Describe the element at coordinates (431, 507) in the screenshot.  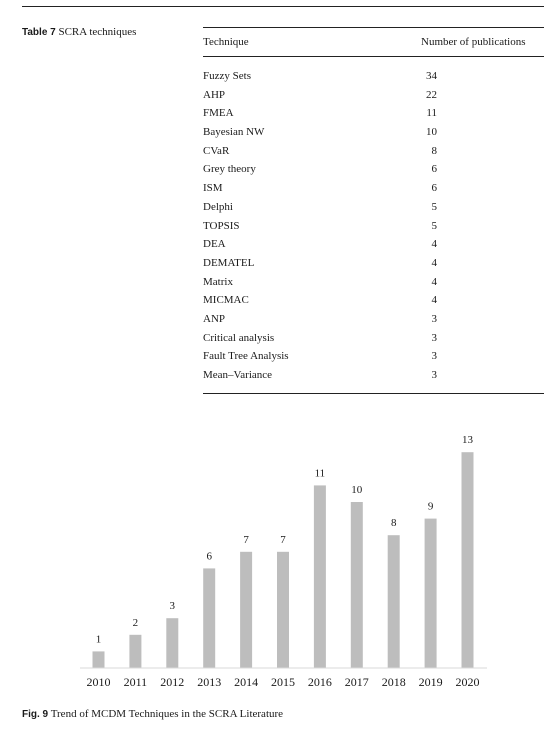
I see `data-label-2019: 9` at that location.